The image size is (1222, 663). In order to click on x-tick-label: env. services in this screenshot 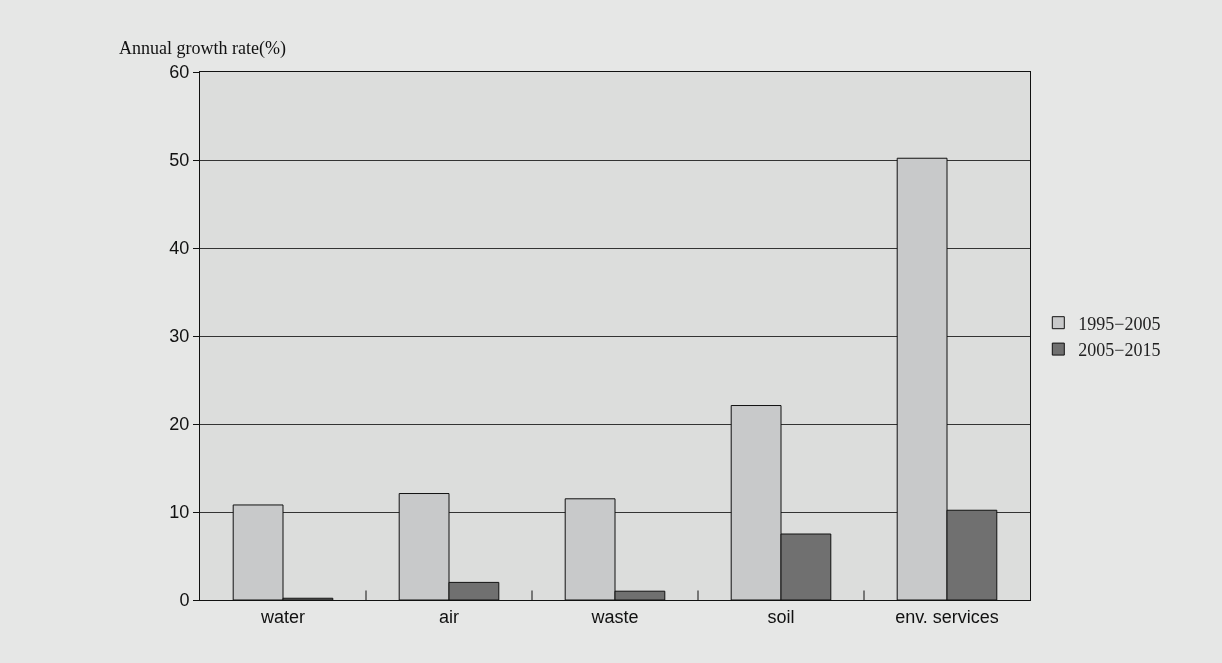, I will do `click(947, 616)`.